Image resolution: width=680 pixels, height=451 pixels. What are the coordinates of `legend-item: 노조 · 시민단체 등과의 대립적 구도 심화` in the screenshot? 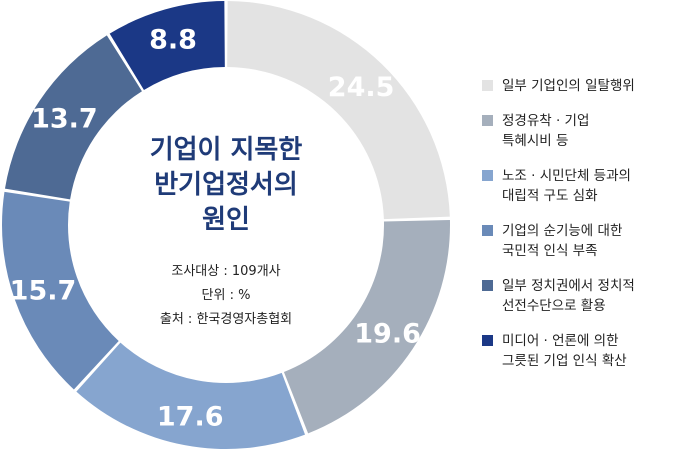 It's located at (580, 186).